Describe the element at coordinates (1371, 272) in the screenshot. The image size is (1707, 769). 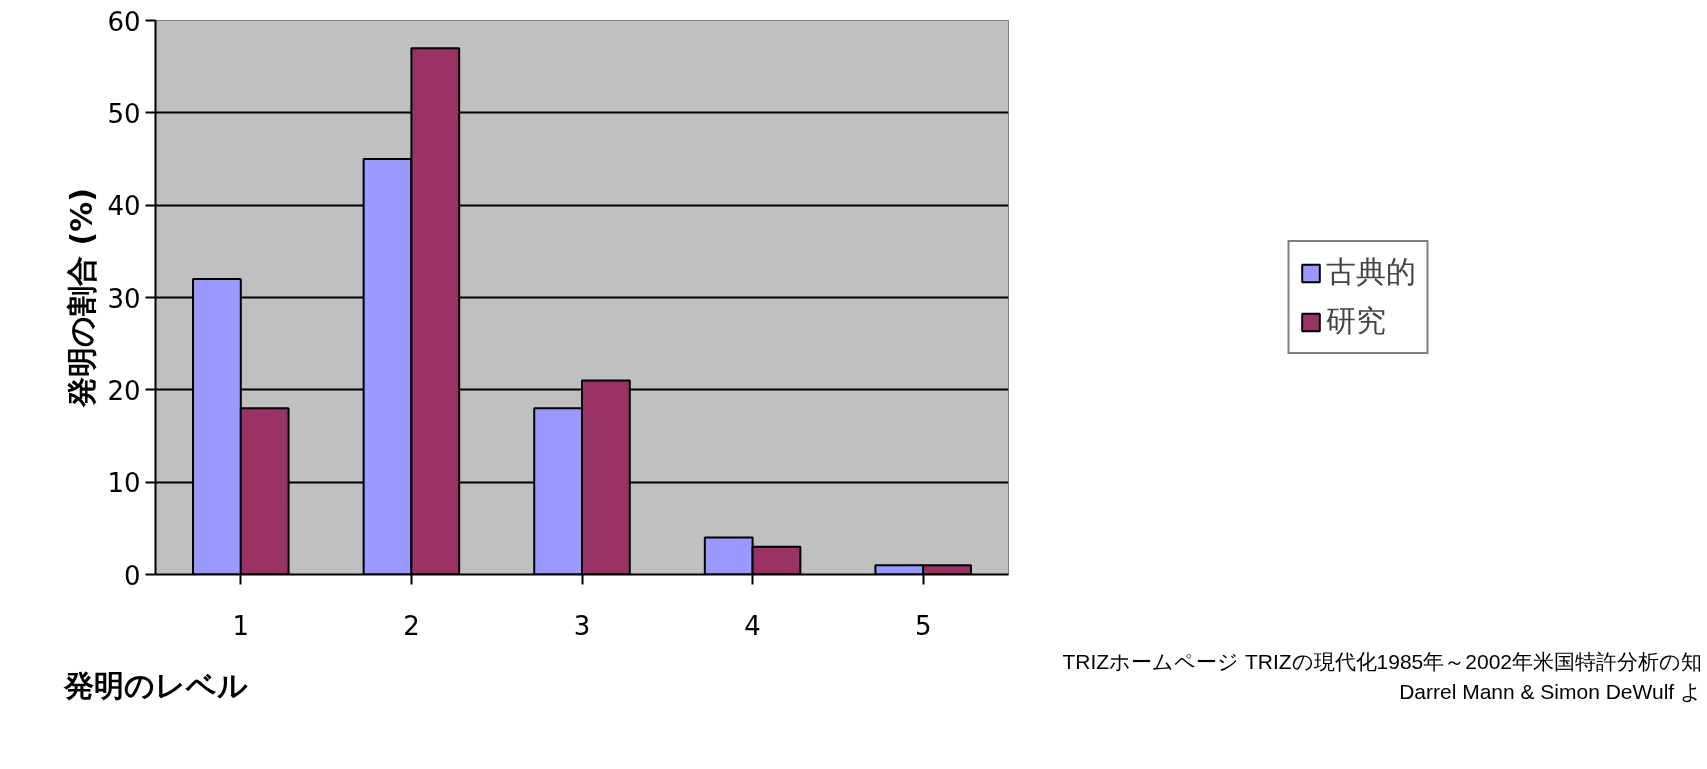
I see `legend-label: 古典的` at that location.